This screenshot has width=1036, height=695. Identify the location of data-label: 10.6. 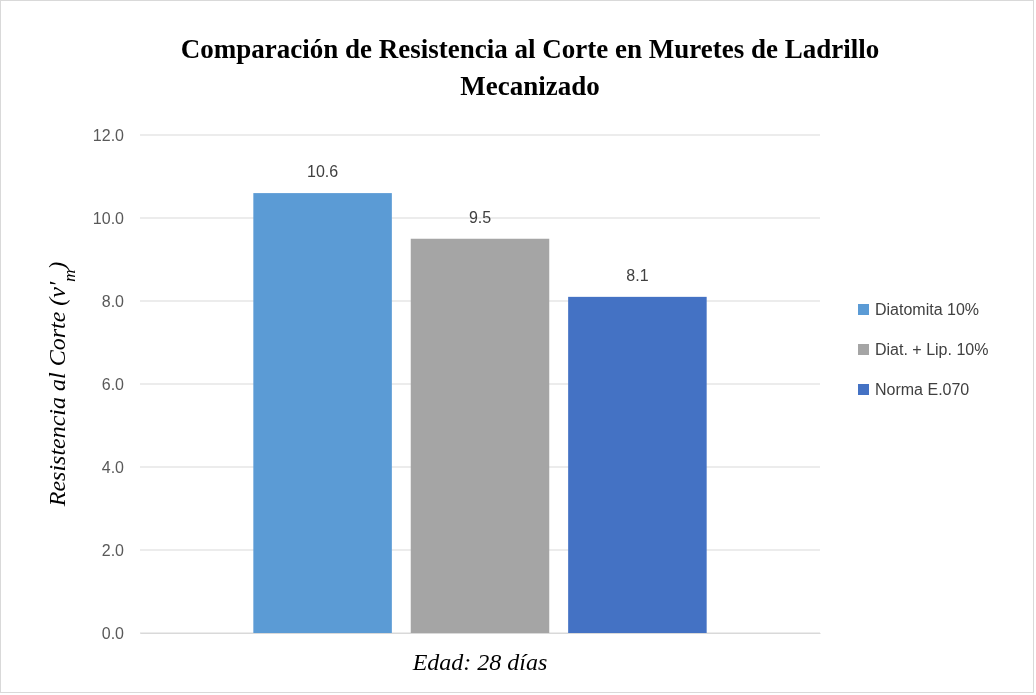
(323, 172).